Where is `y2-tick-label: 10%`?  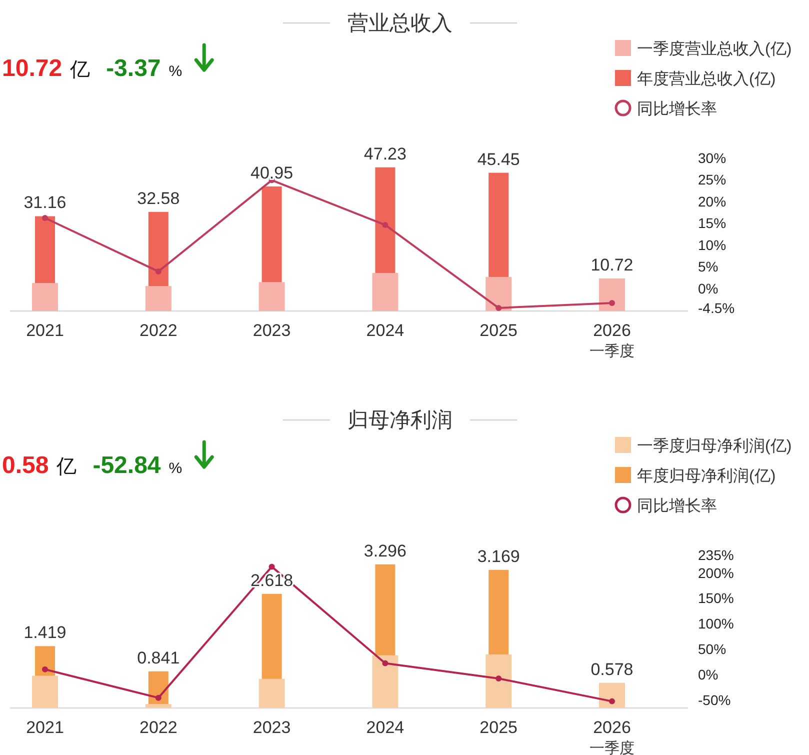 y2-tick-label: 10% is located at coordinates (712, 244).